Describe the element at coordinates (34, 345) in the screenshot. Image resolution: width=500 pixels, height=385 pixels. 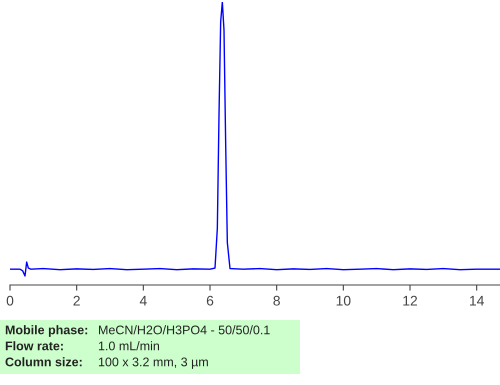
I see `text: Flow rate:` at that location.